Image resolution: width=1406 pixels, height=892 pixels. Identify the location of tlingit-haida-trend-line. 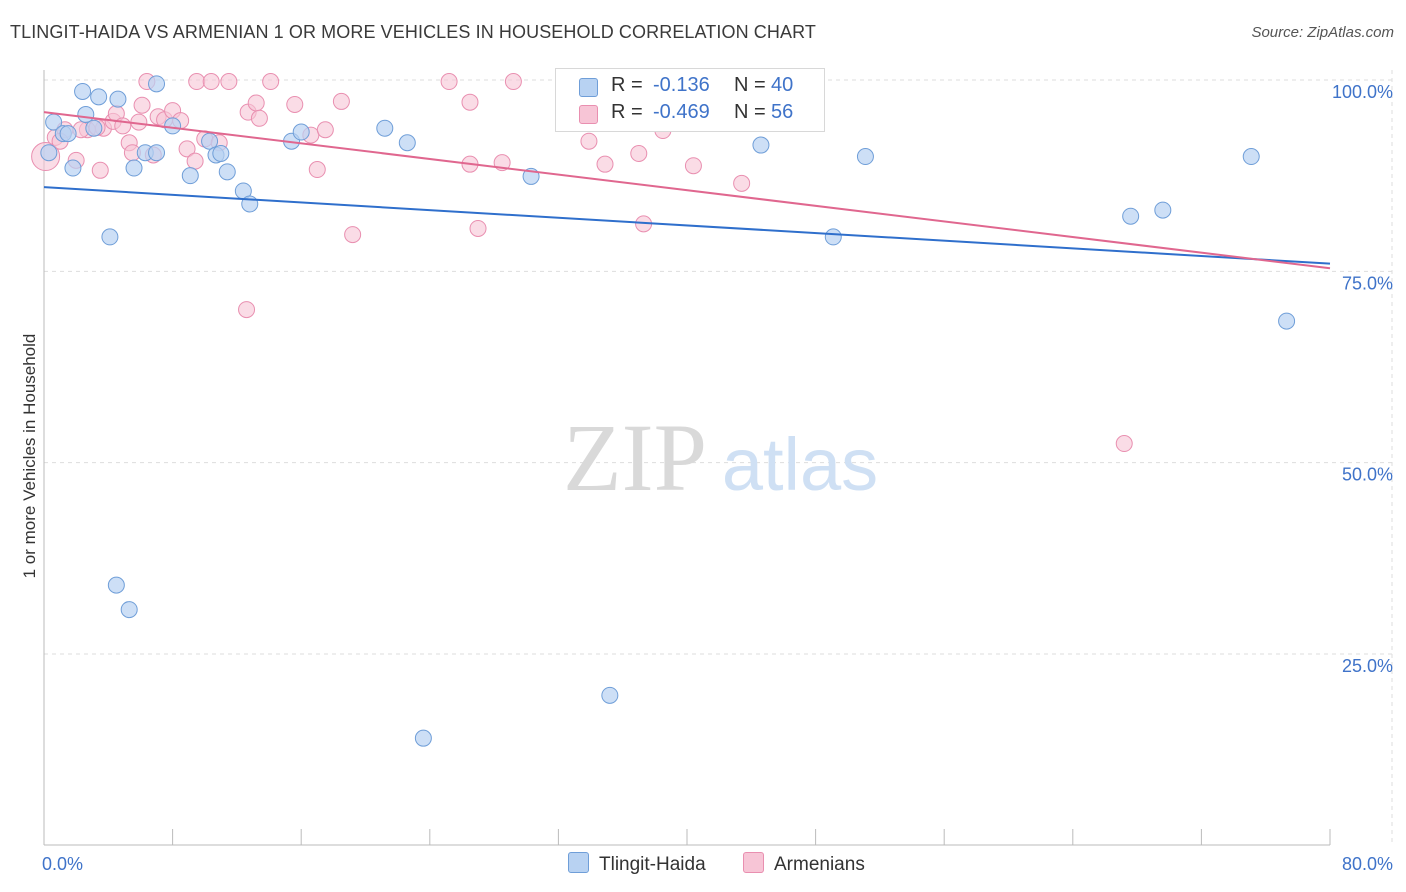
(687, 225).